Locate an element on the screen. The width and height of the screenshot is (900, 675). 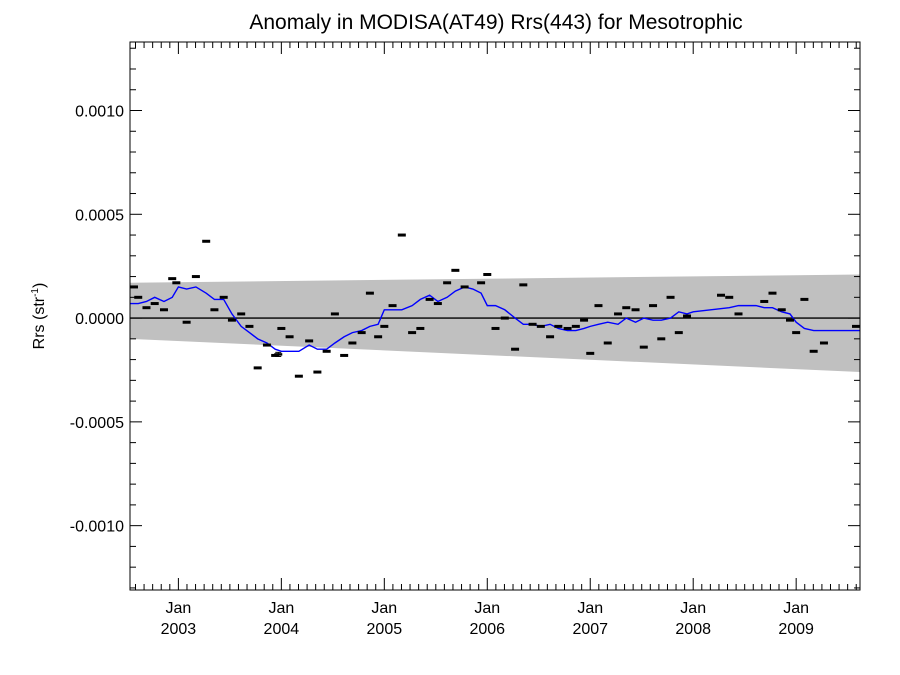
y-axis-tick-labels: 0.0010 0.0005 0.0000 -0.0005 -0.0010 is located at coordinates (97, 320).